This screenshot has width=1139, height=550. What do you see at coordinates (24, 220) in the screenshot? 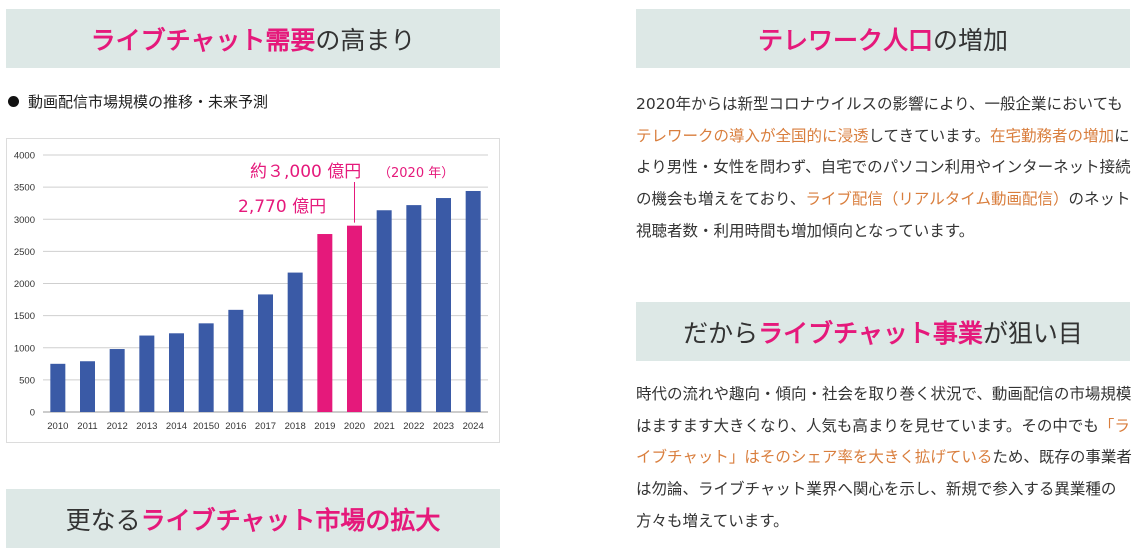
I see `y-tick-label: 3000` at bounding box center [24, 220].